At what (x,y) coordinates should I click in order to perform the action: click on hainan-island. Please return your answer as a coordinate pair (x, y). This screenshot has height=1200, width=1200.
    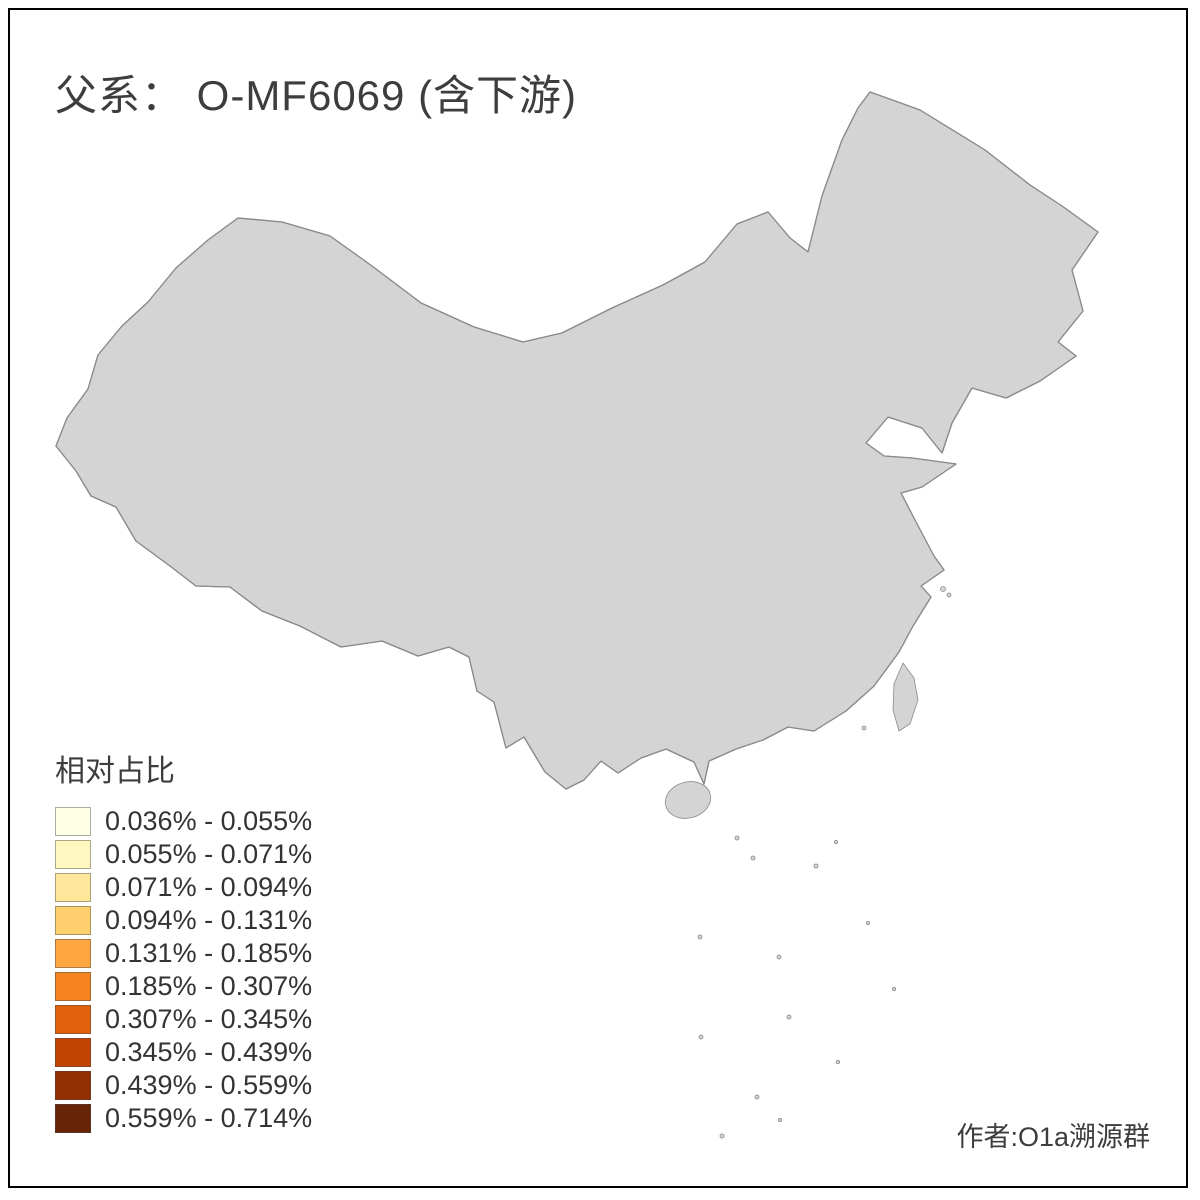
    Looking at the image, I should click on (688, 800).